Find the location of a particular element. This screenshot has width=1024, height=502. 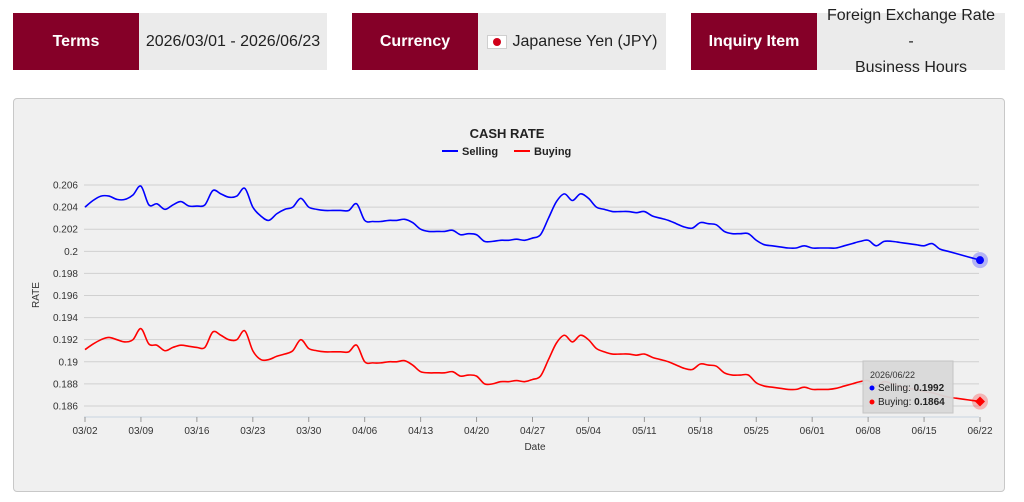

currency-value-box: Japanese Yen (JPY) is located at coordinates (572, 41).